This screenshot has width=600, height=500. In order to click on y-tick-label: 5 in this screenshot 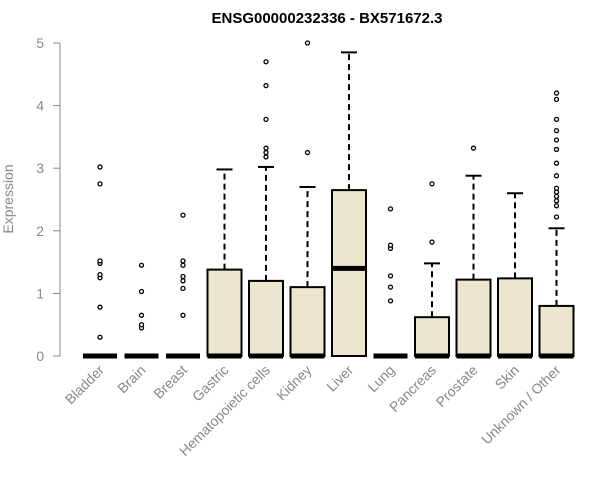, I will do `click(40, 43)`.